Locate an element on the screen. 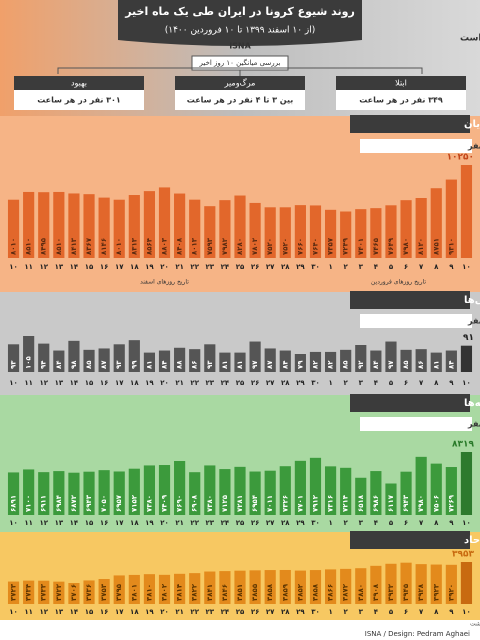 This screenshot has width=480, height=640. title-band is located at coordinates (410, 124).